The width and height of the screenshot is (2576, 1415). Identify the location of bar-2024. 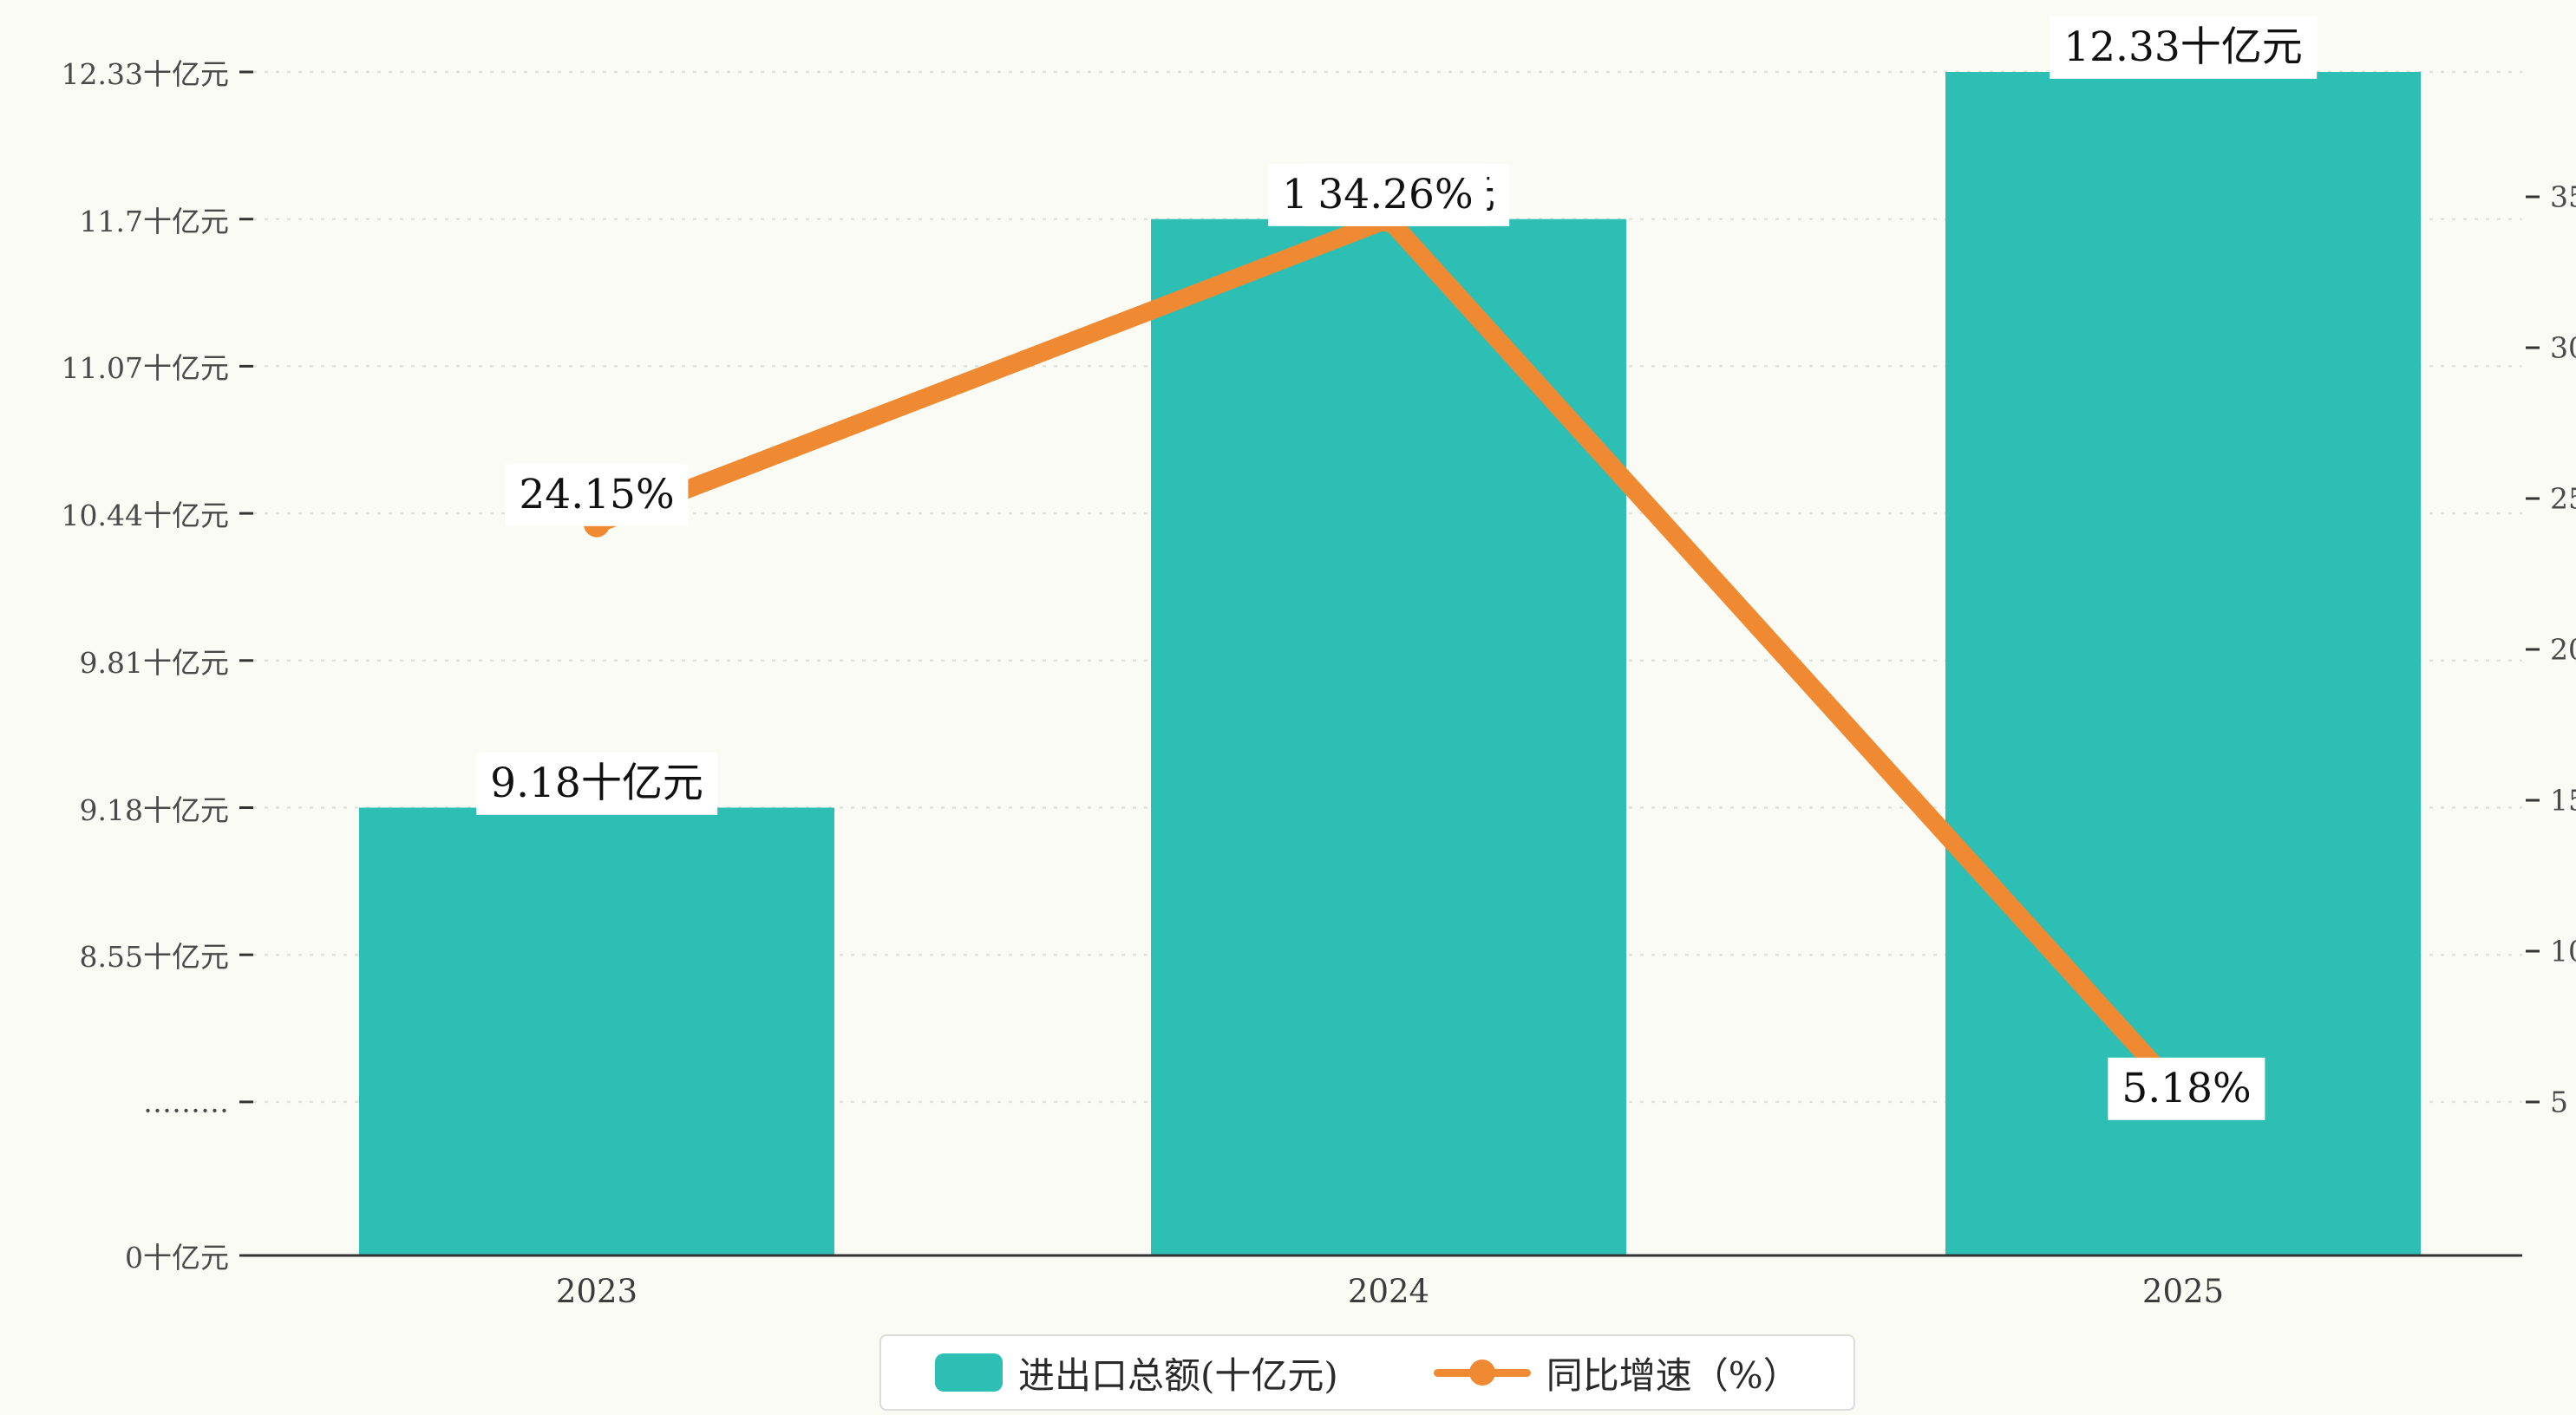
(1388, 737).